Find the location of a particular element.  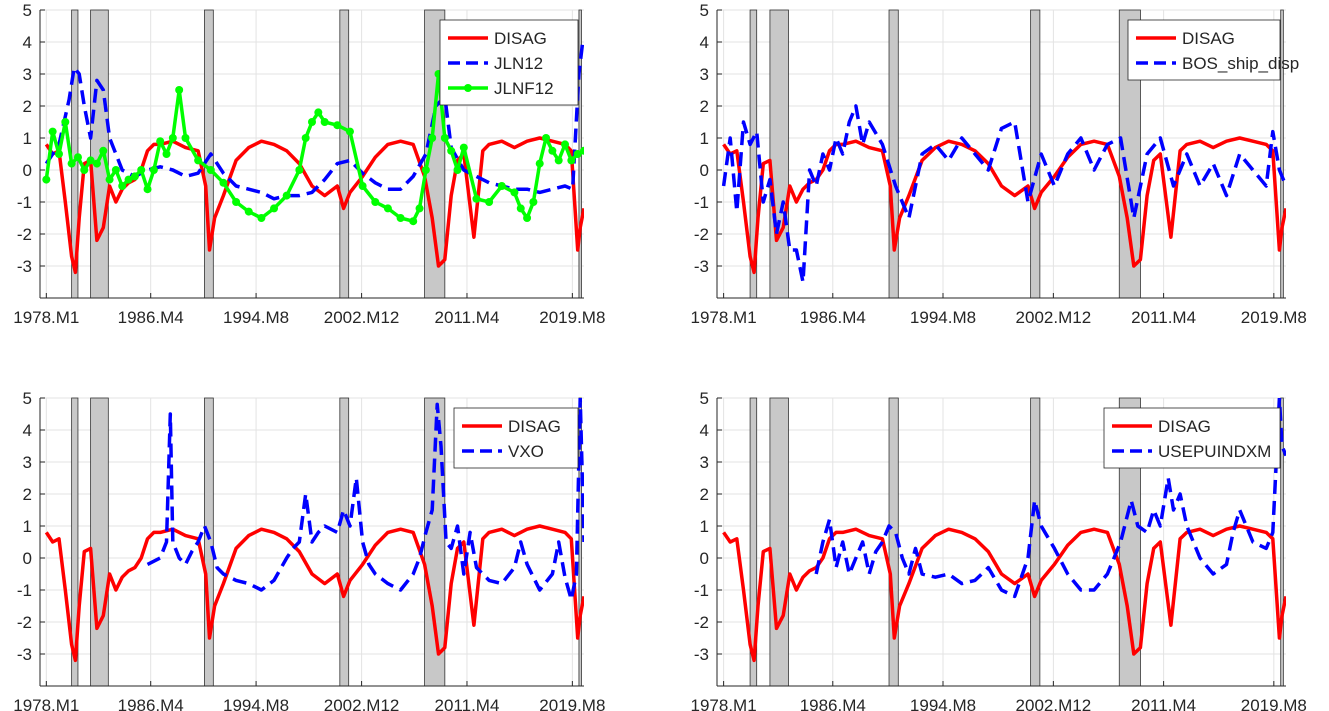

legend-marker is located at coordinates (468, 88).